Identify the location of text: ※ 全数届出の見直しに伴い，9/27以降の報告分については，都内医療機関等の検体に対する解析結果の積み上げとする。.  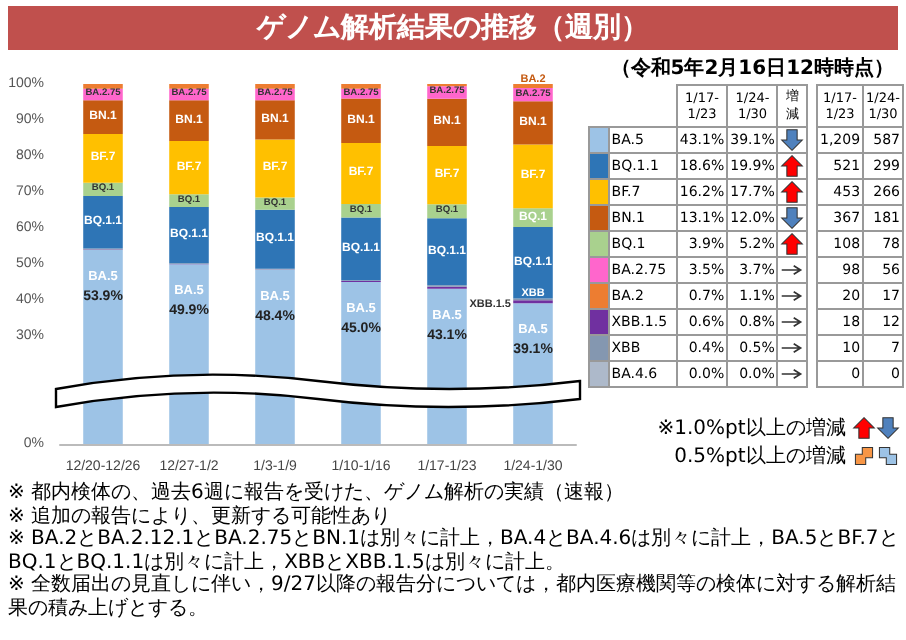
(453, 597).